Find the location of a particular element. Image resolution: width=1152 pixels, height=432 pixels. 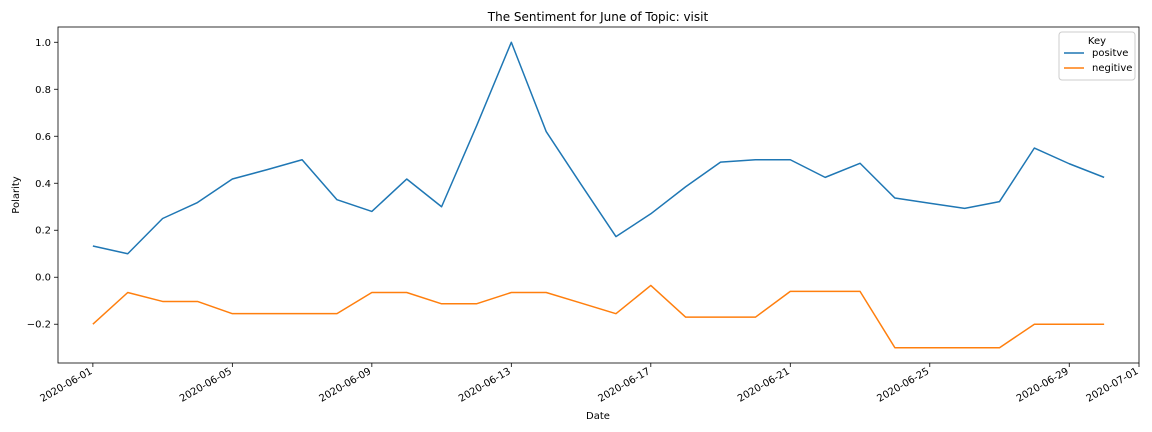

legend: Key positve negitive is located at coordinates (1097, 56).